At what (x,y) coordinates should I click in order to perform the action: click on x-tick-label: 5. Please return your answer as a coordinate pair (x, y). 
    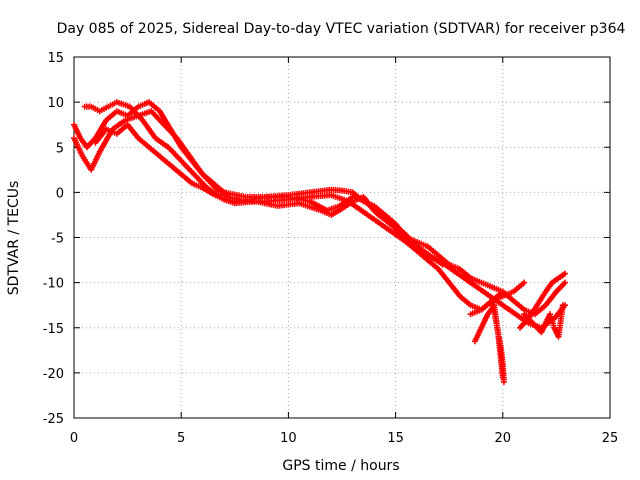
    Looking at the image, I should click on (181, 438).